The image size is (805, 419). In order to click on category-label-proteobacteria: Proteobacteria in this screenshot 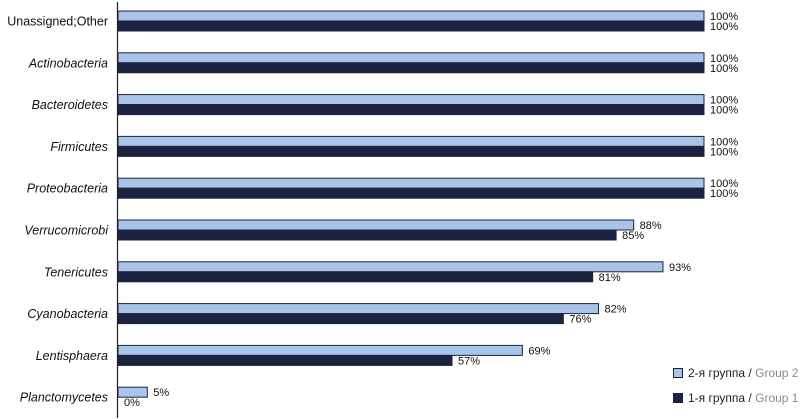, I will do `click(67, 189)`.